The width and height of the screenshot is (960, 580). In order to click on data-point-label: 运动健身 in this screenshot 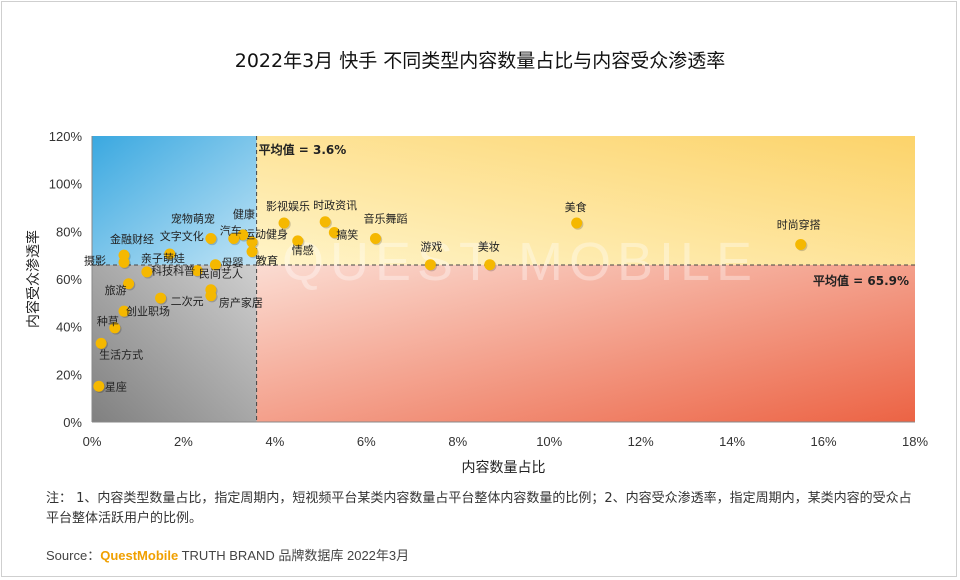, I will do `click(266, 234)`.